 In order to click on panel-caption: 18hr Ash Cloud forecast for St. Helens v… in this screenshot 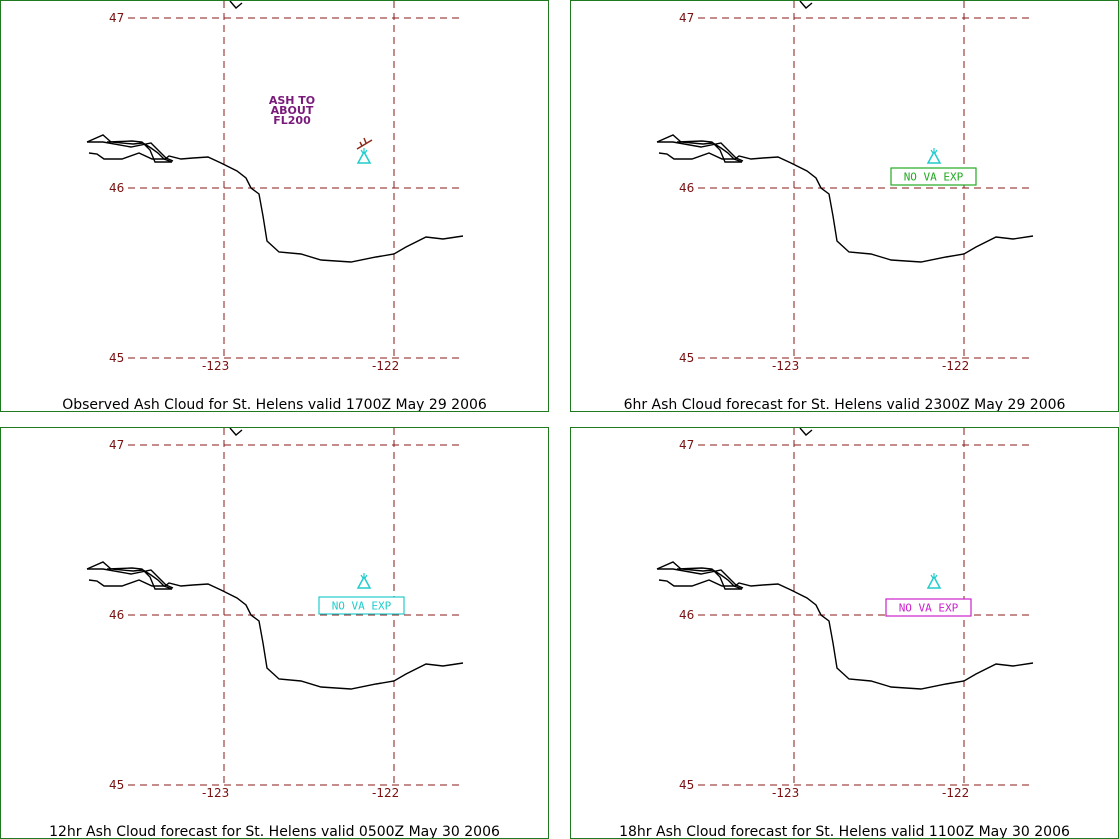, I will do `click(844, 831)`.